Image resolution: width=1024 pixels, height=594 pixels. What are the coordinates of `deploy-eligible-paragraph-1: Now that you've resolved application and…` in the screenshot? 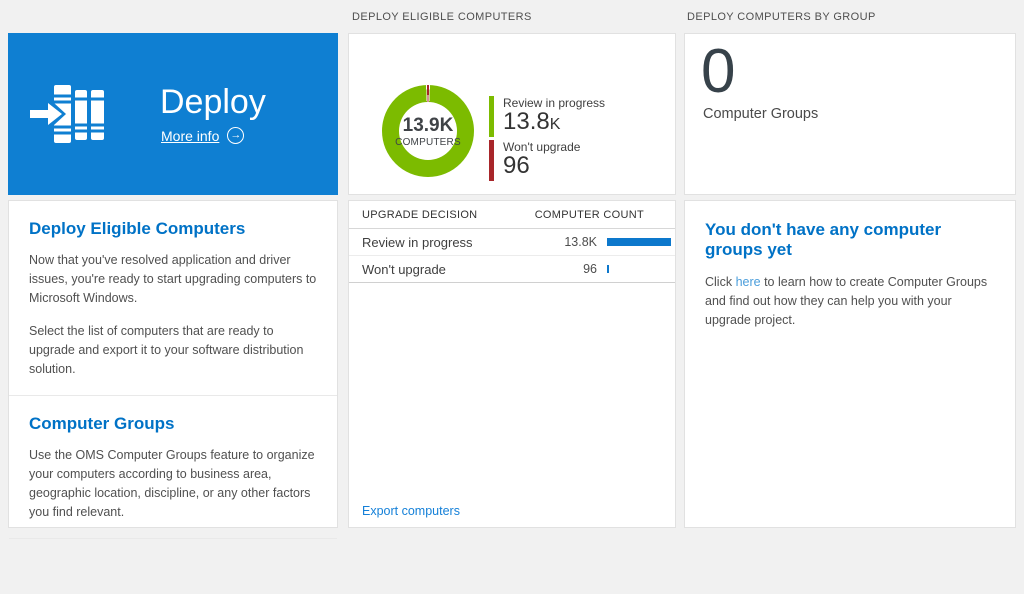 It's located at (173, 279).